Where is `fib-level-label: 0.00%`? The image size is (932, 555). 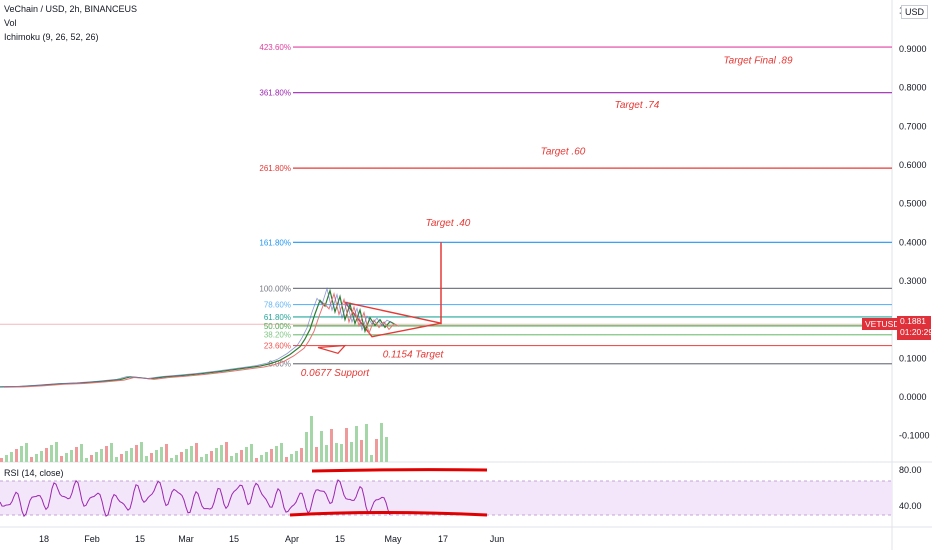
fib-level-label: 0.00% is located at coordinates (279, 364).